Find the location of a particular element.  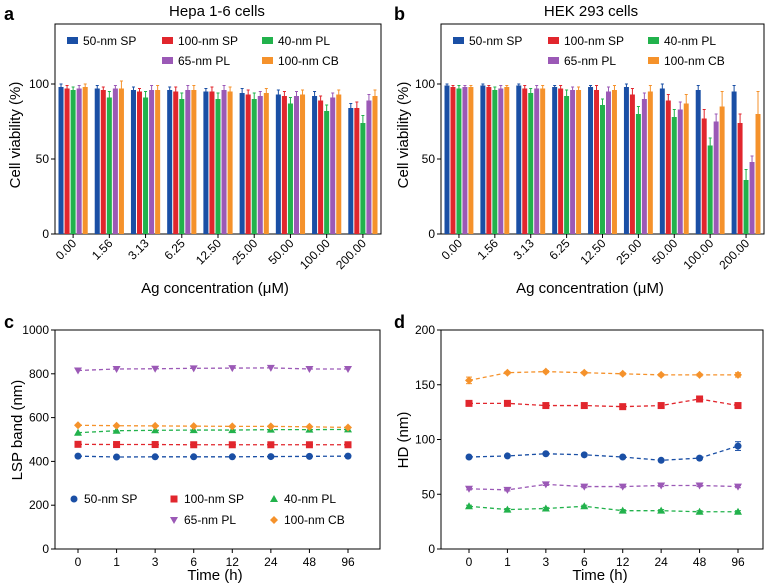

panel-c-xtick-label: 0 is located at coordinates (78, 562).